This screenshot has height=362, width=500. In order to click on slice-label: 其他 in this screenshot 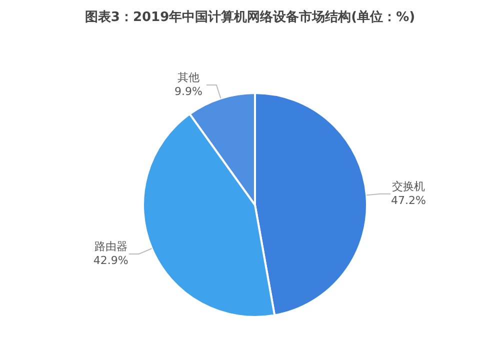, I will do `click(188, 77)`.